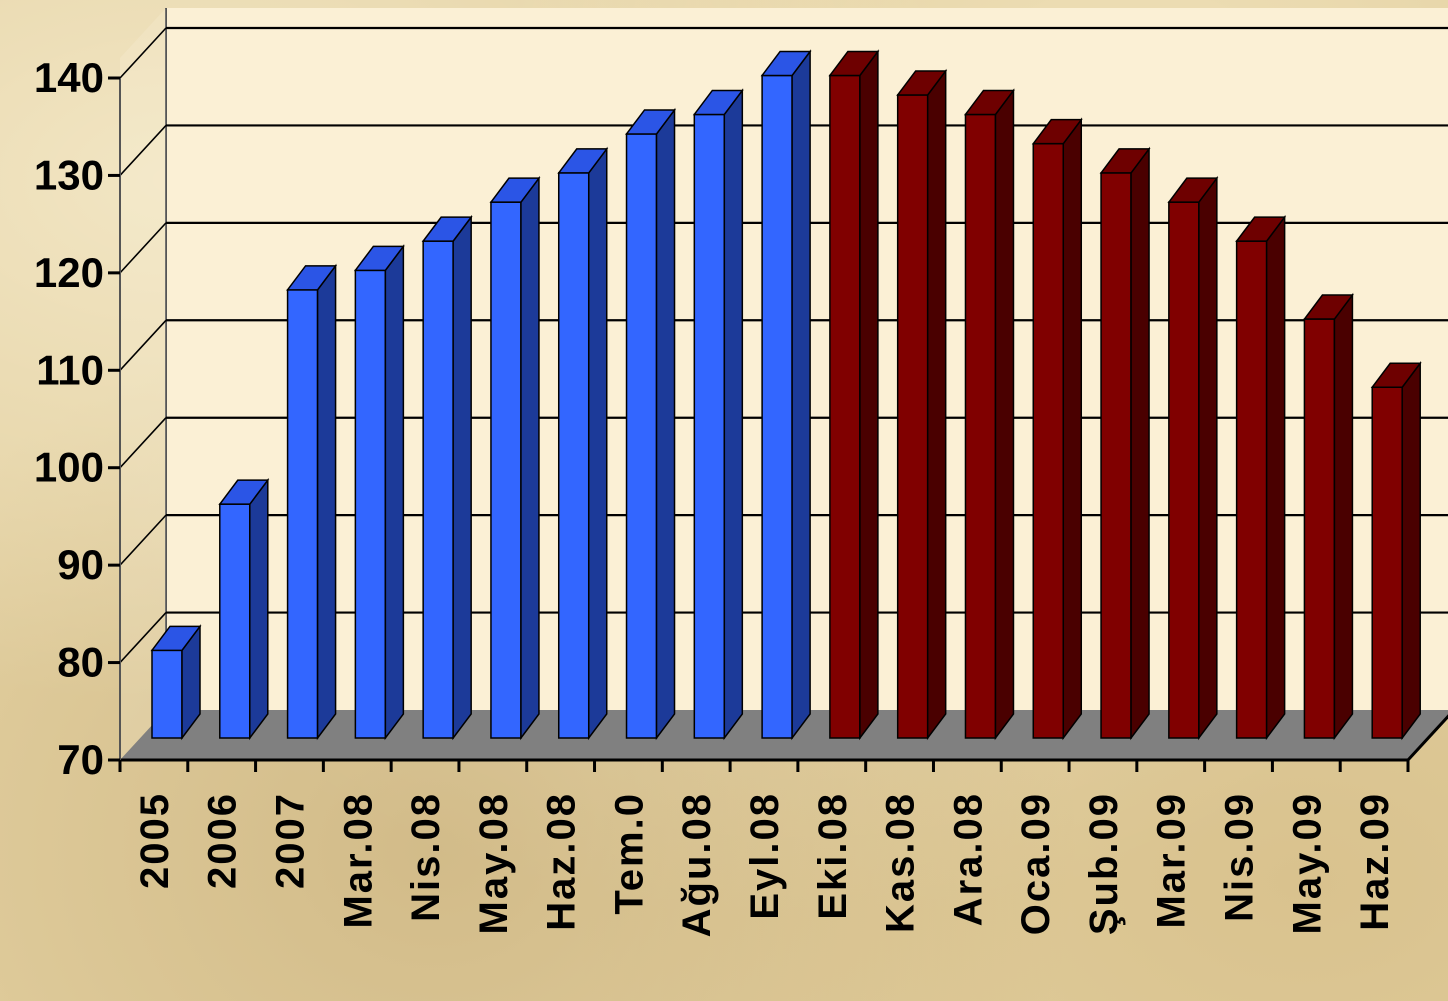  Describe the element at coordinates (426, 857) in the screenshot. I see `x-tick-label: Nis.08` at that location.